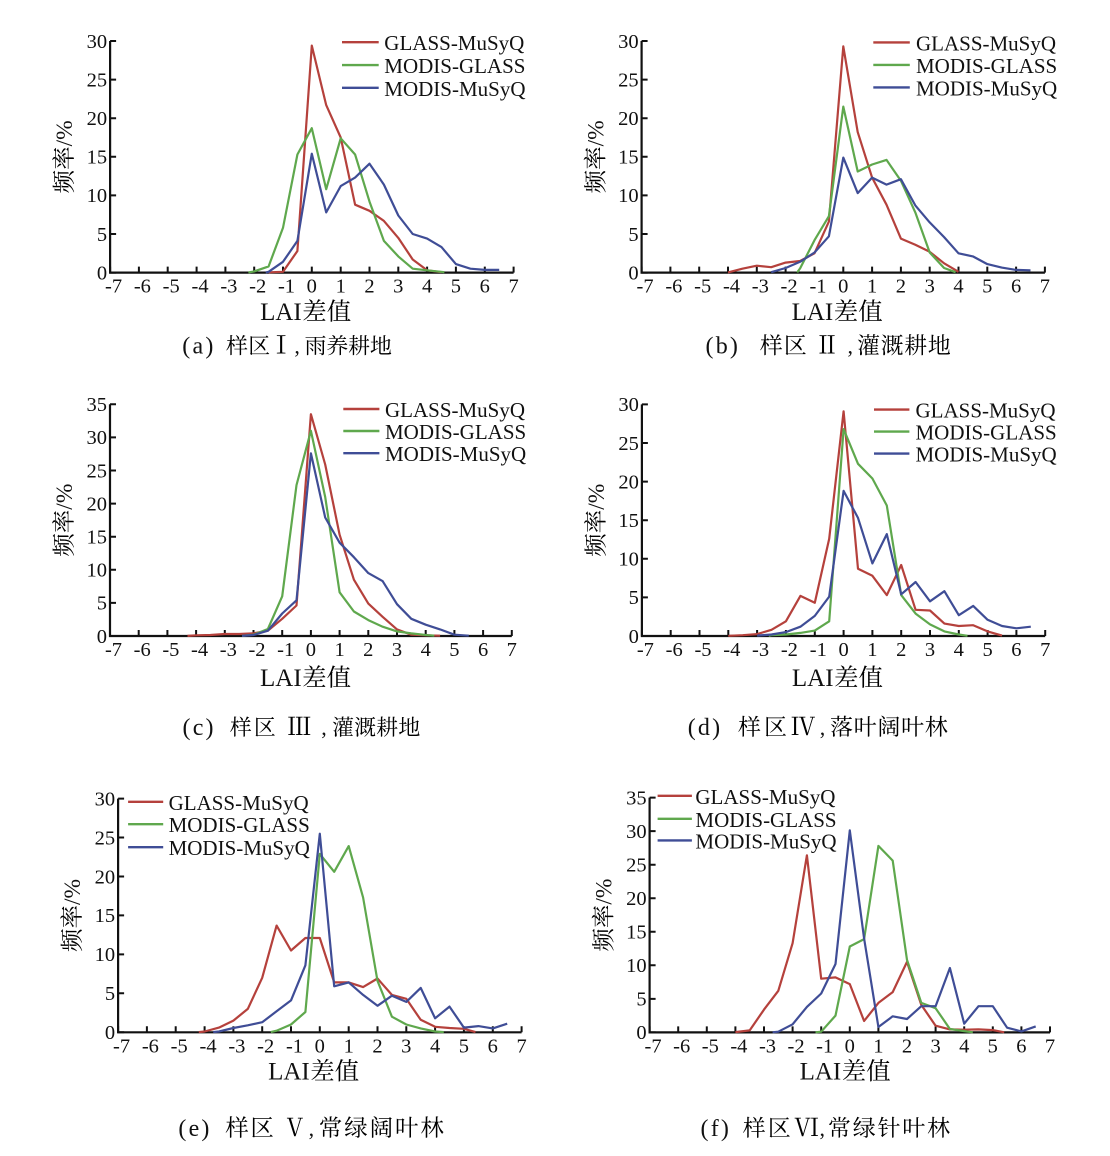 This screenshot has width=1110, height=1156. What do you see at coordinates (198, 347) in the screenshot?
I see `svg-text: (a)` at bounding box center [198, 347].